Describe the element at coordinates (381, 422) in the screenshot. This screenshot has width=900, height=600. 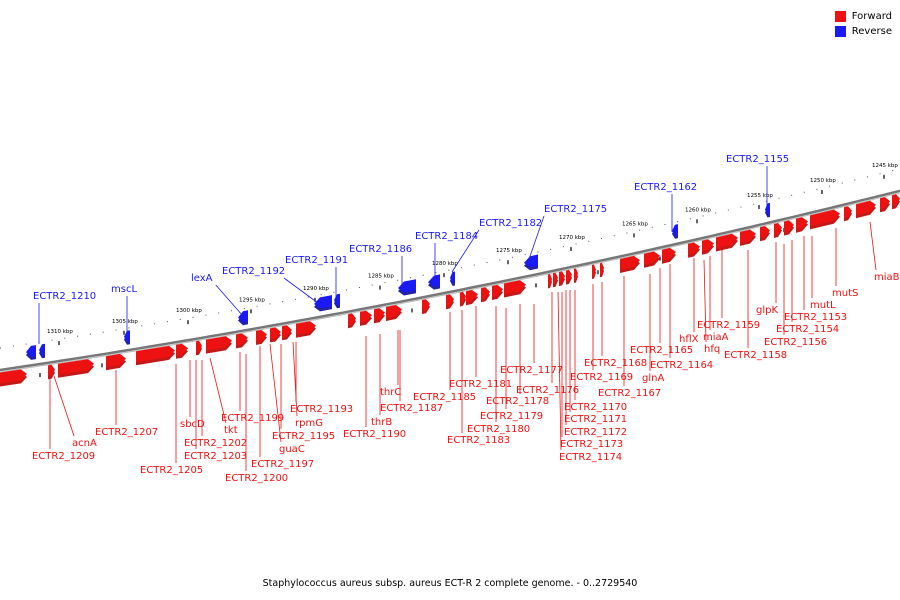
I see `forward-gene-label: thrB` at that location.